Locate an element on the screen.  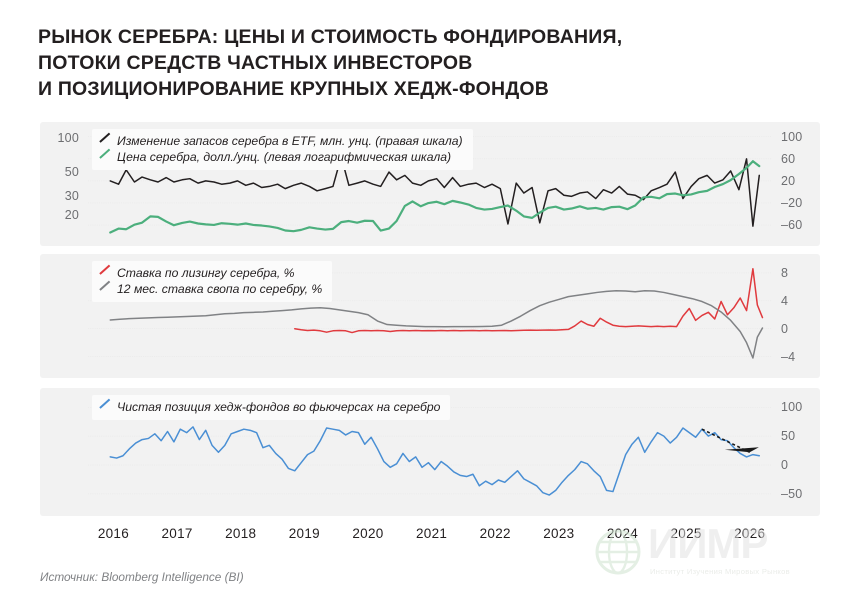
axis-tick-right: 8 is located at coordinates (785, 272).